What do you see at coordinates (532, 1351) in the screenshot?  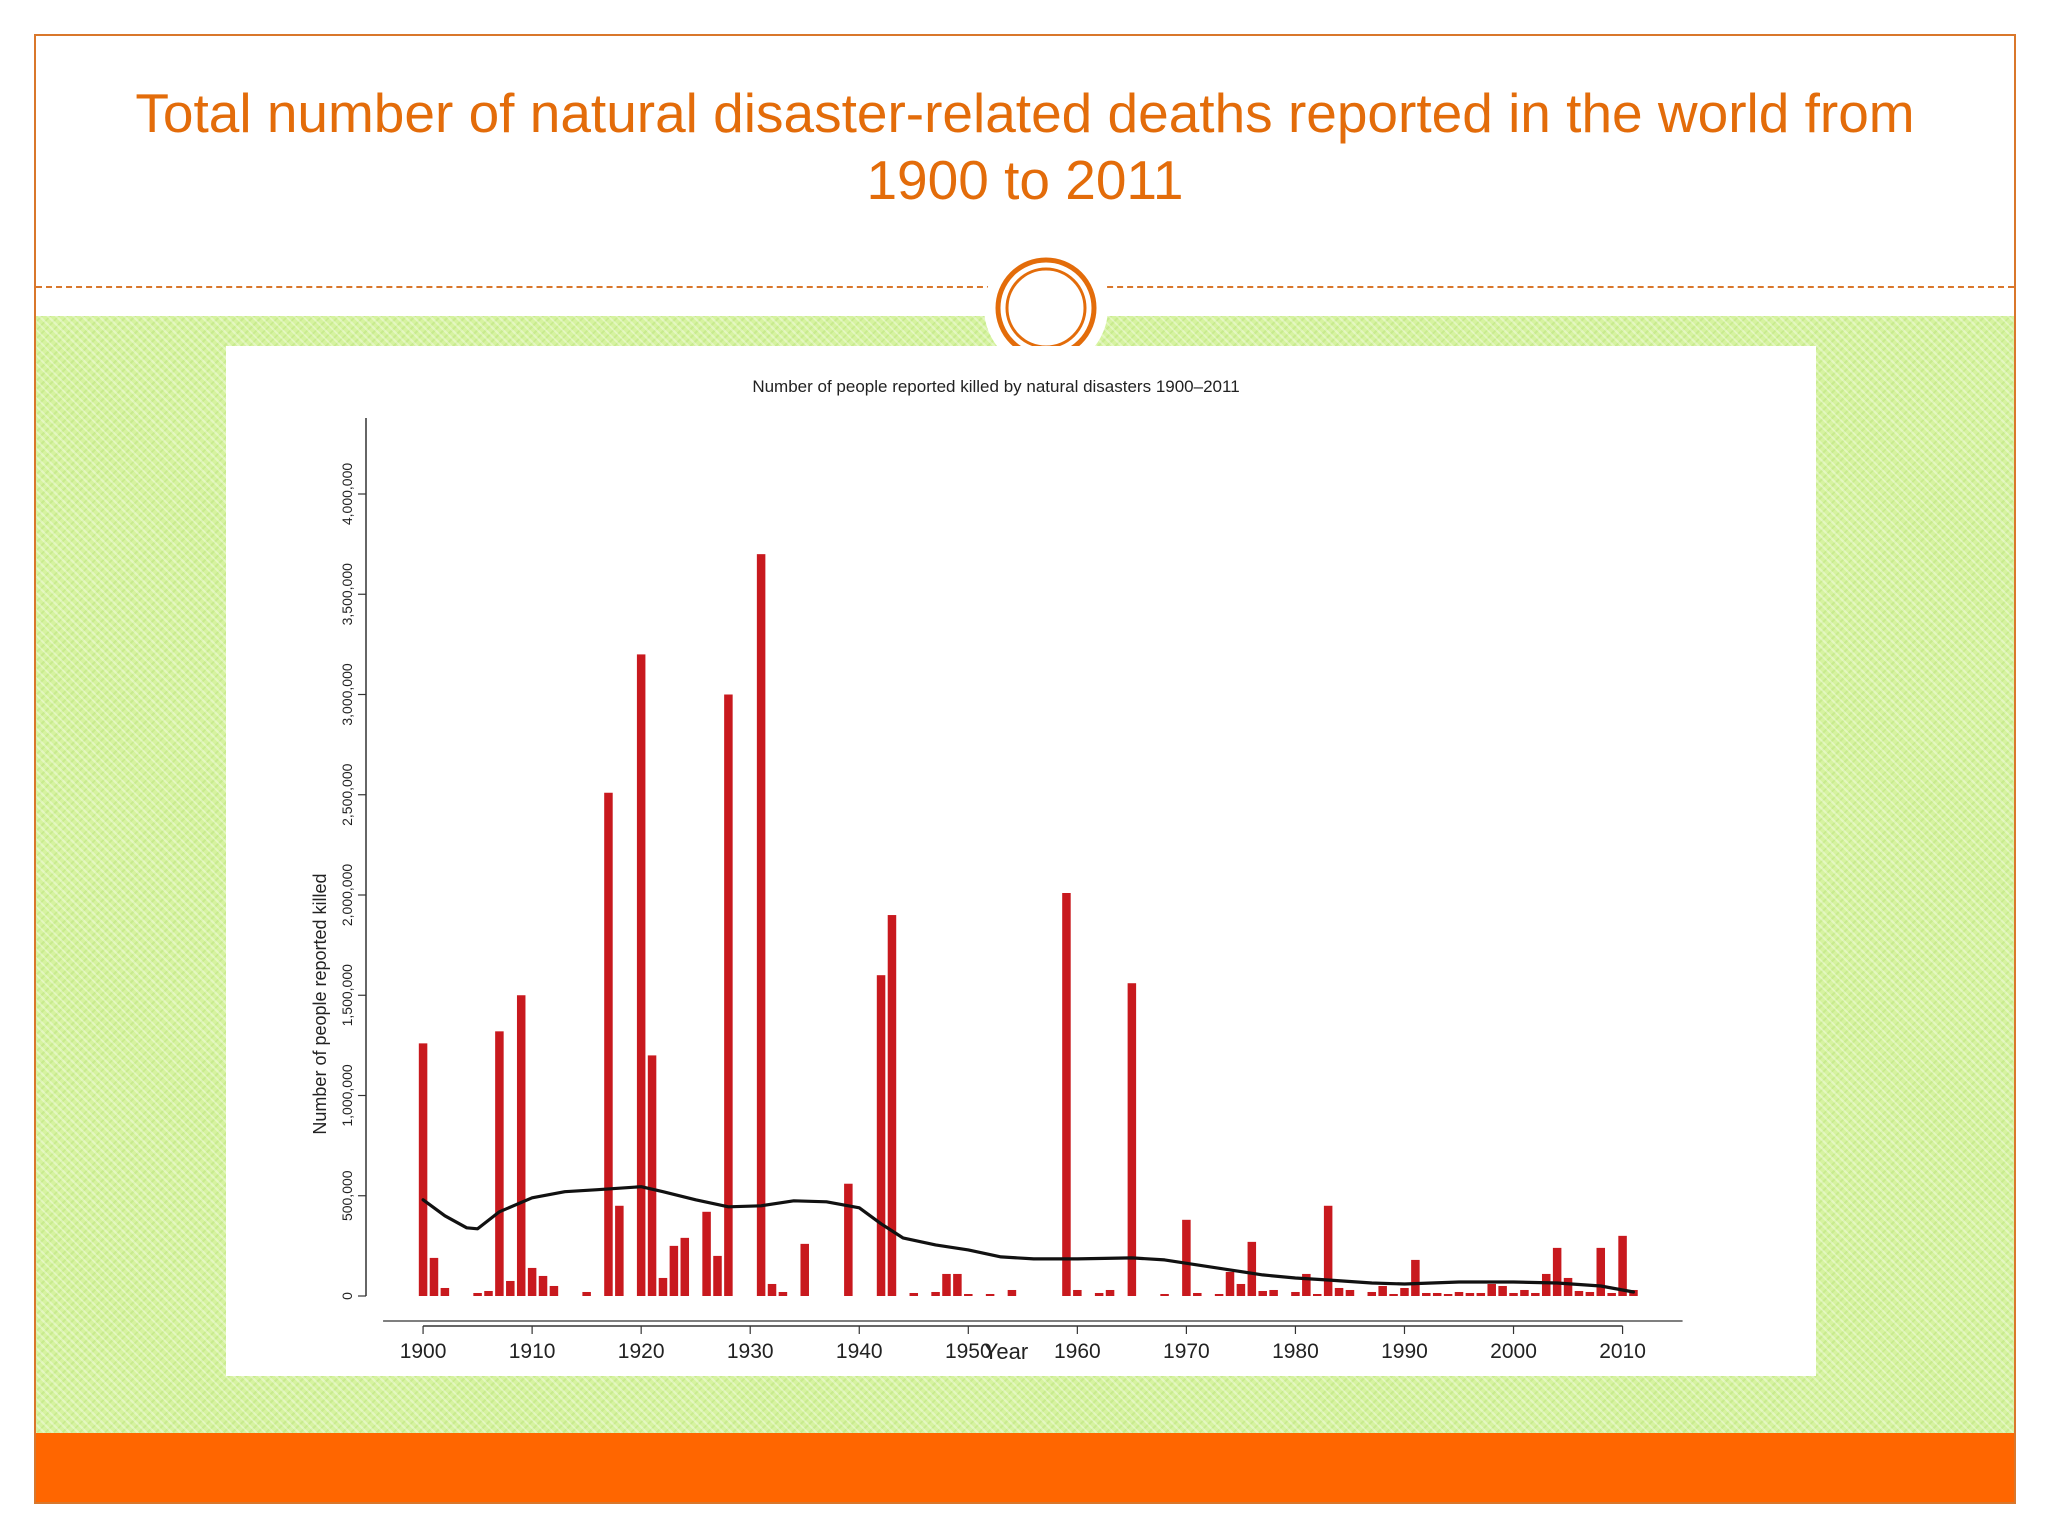 I see `x-tick-label: 1910` at bounding box center [532, 1351].